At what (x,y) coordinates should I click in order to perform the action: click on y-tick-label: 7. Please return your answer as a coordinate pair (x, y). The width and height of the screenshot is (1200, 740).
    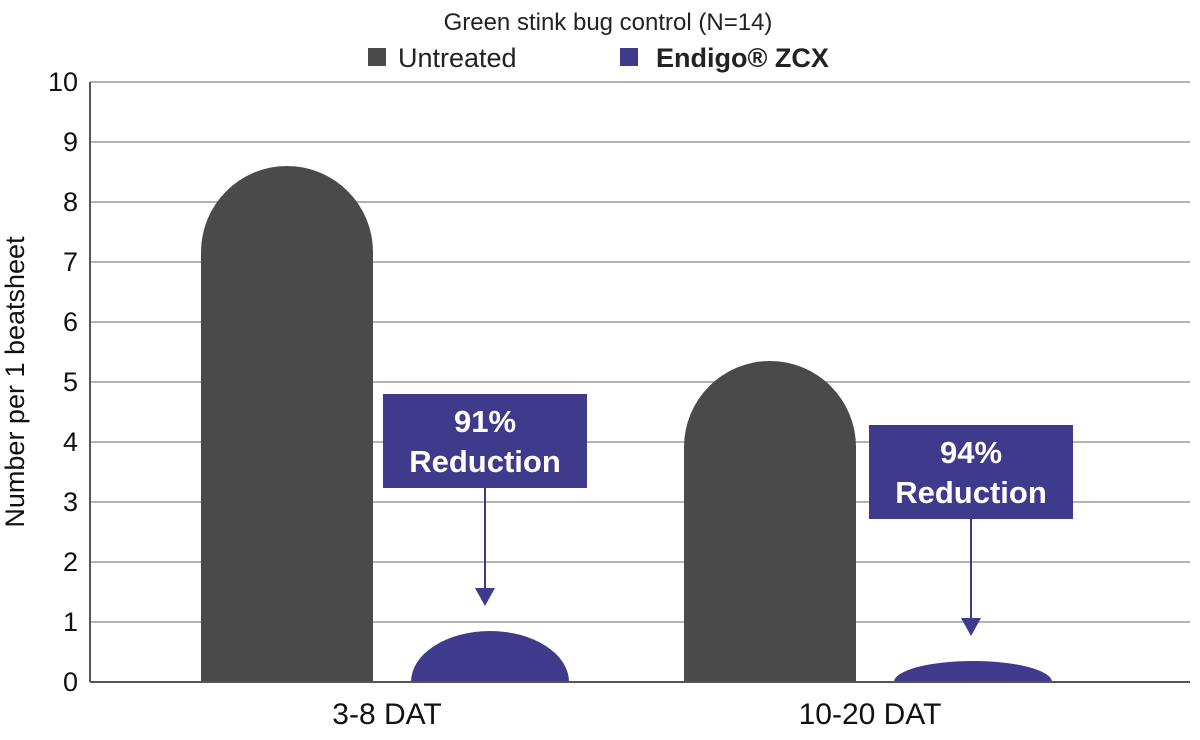
    Looking at the image, I should click on (70, 262).